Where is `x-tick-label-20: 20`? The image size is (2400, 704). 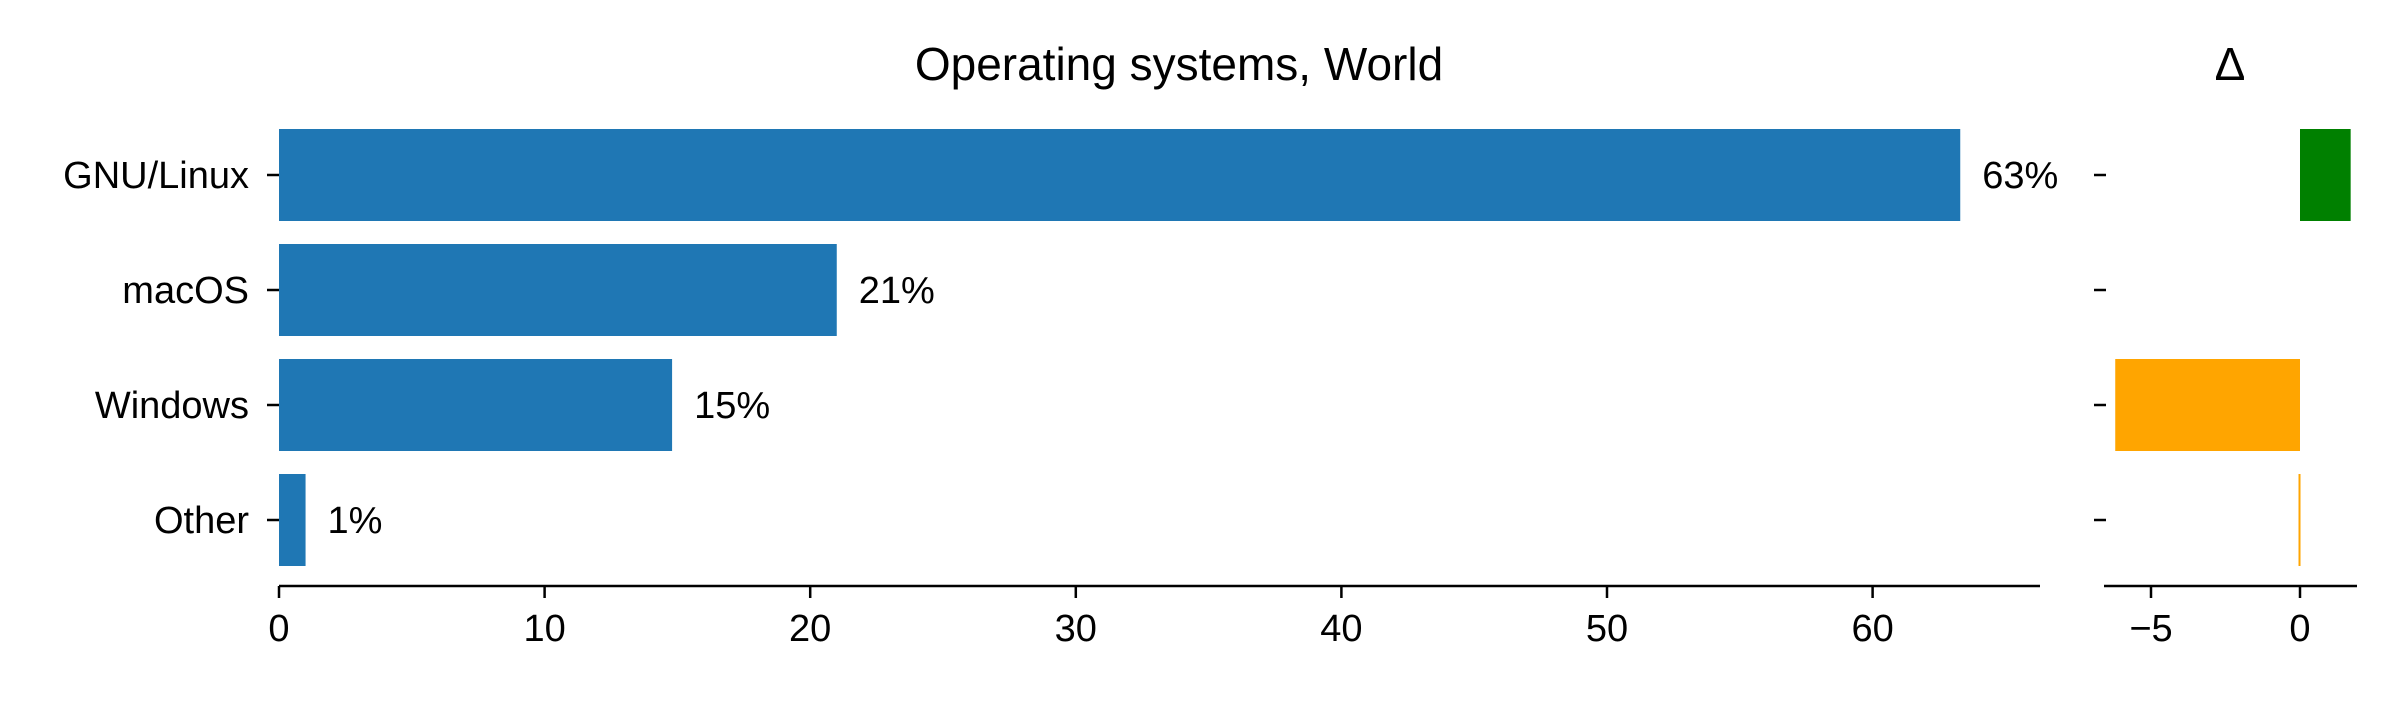
x-tick-label-20: 20 is located at coordinates (810, 629).